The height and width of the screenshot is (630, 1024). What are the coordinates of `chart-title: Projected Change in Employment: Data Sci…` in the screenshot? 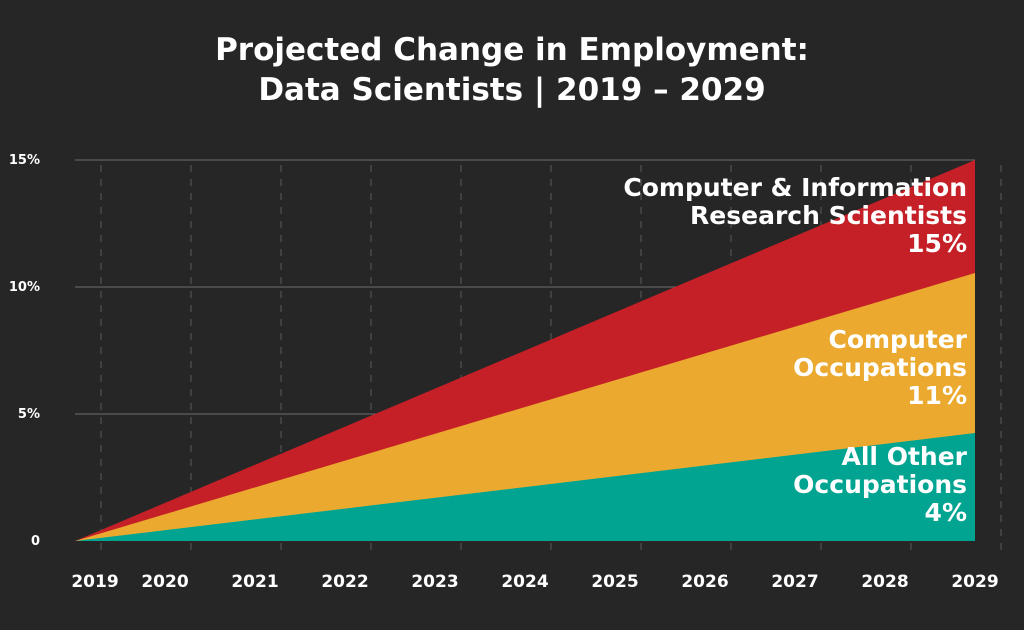 It's located at (512, 70).